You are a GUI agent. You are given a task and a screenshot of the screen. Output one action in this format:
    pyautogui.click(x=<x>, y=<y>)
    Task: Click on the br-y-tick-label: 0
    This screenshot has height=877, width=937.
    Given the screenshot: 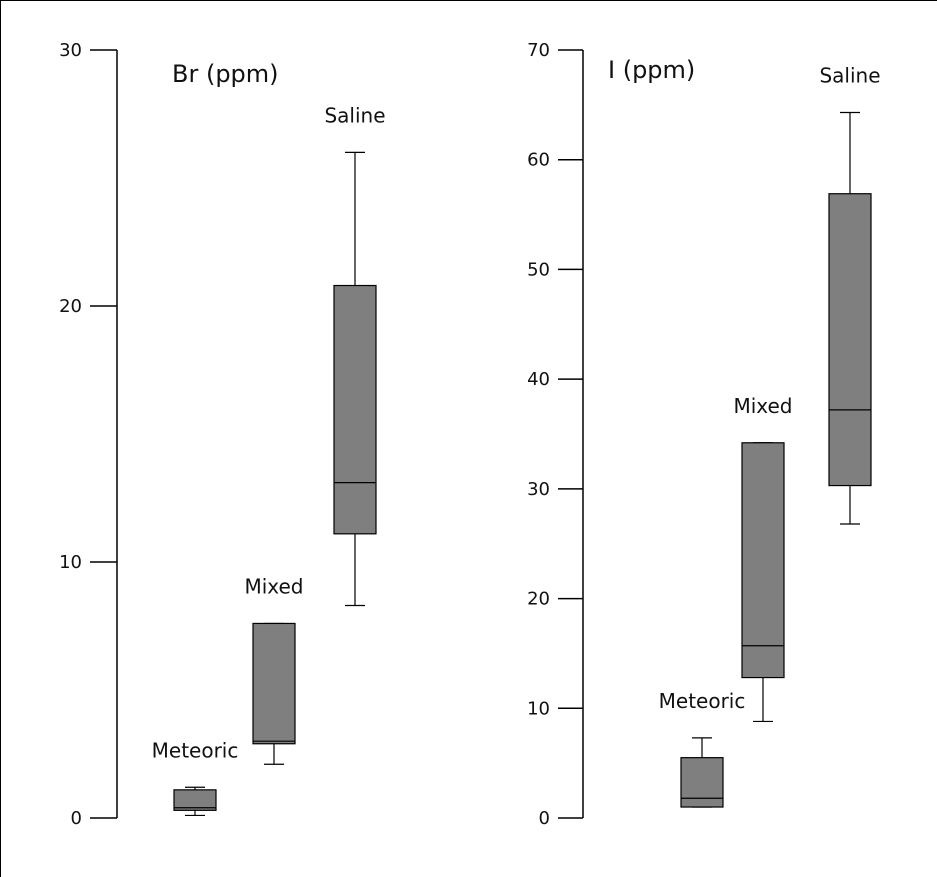 What is the action you would take?
    pyautogui.click(x=76, y=818)
    